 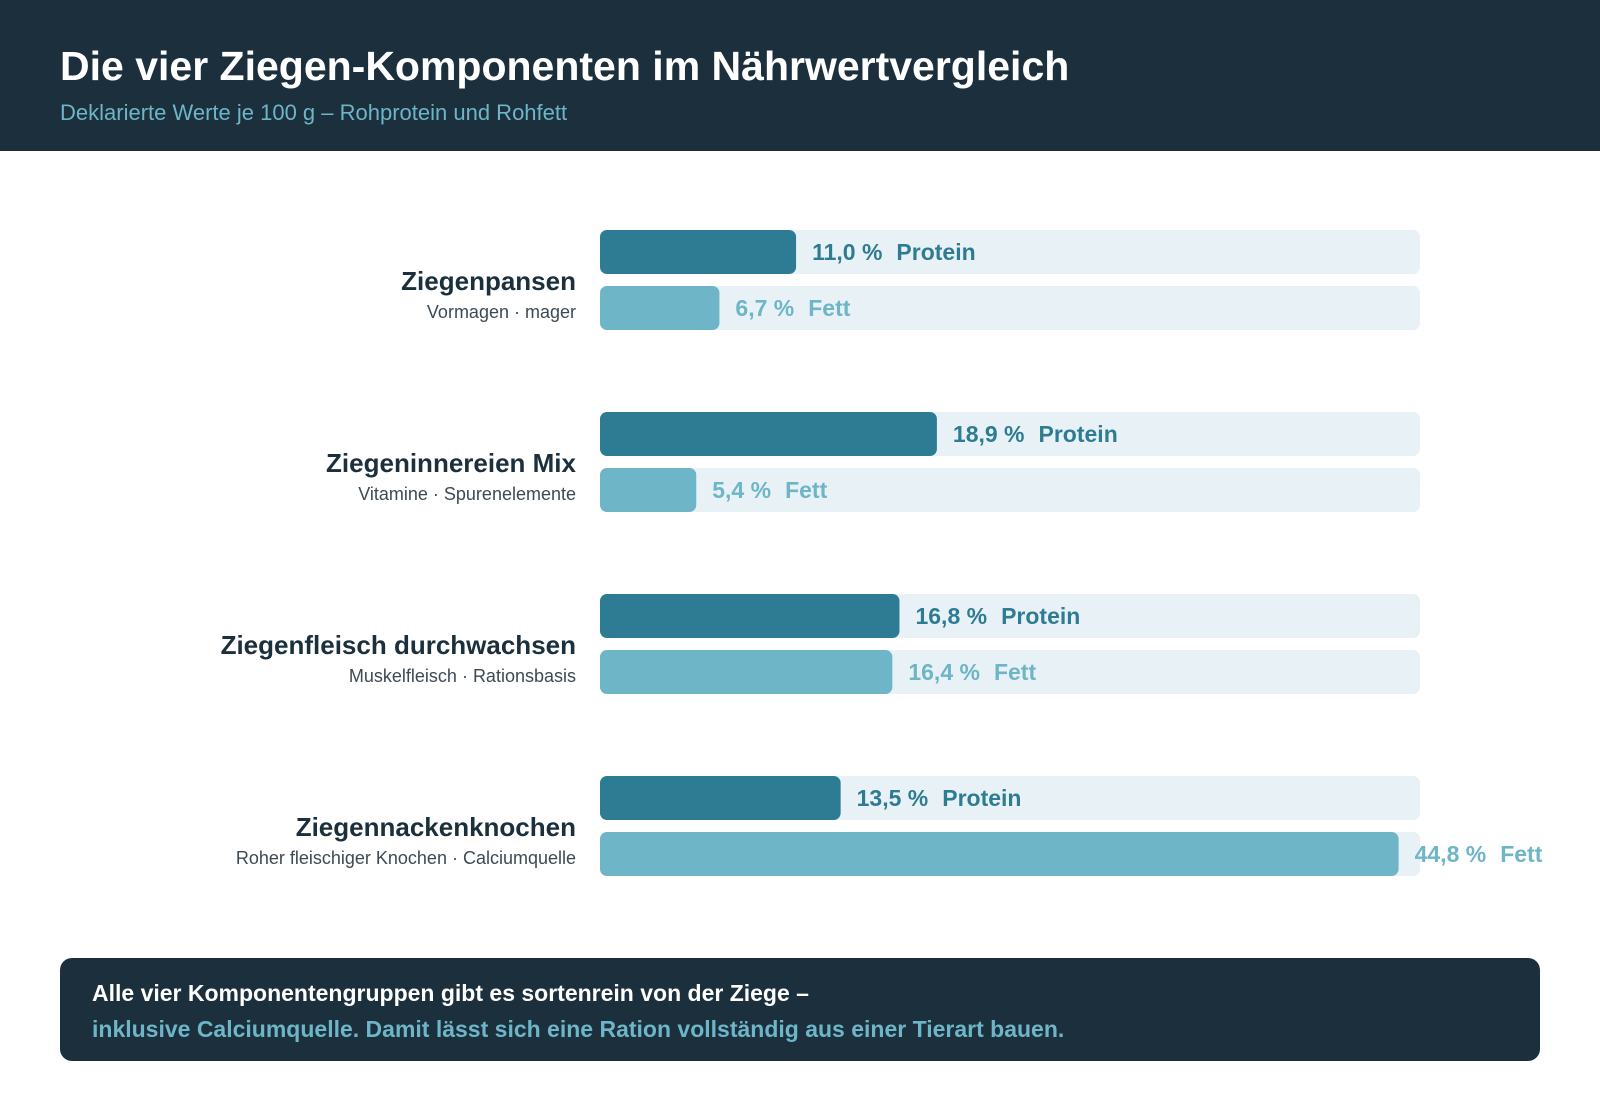 What do you see at coordinates (451, 463) in the screenshot?
I see `category-label-ziegeninnereien-mix: Ziegeninnereien Mix` at bounding box center [451, 463].